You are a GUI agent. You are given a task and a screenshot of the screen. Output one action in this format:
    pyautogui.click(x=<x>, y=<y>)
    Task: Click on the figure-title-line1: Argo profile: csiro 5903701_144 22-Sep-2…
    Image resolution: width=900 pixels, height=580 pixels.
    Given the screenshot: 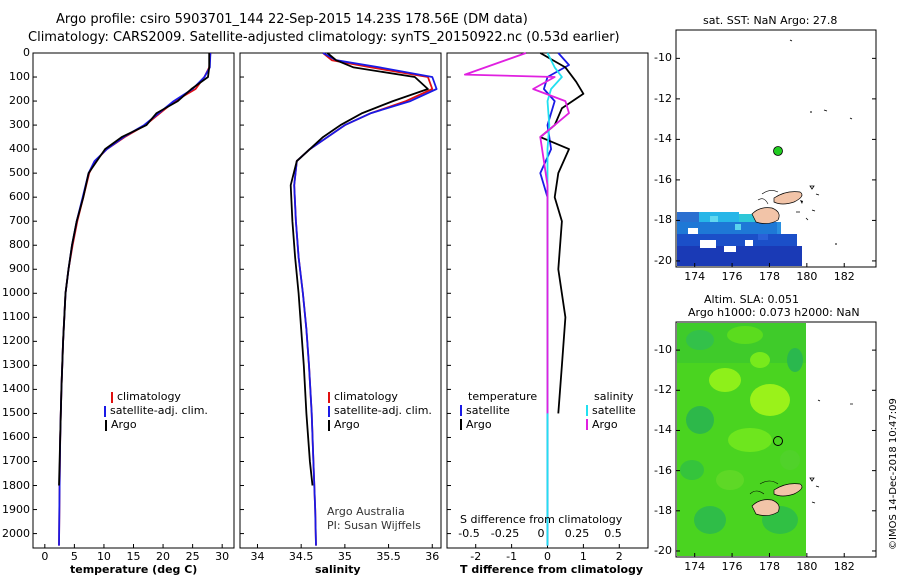 What is the action you would take?
    pyautogui.click(x=292, y=19)
    